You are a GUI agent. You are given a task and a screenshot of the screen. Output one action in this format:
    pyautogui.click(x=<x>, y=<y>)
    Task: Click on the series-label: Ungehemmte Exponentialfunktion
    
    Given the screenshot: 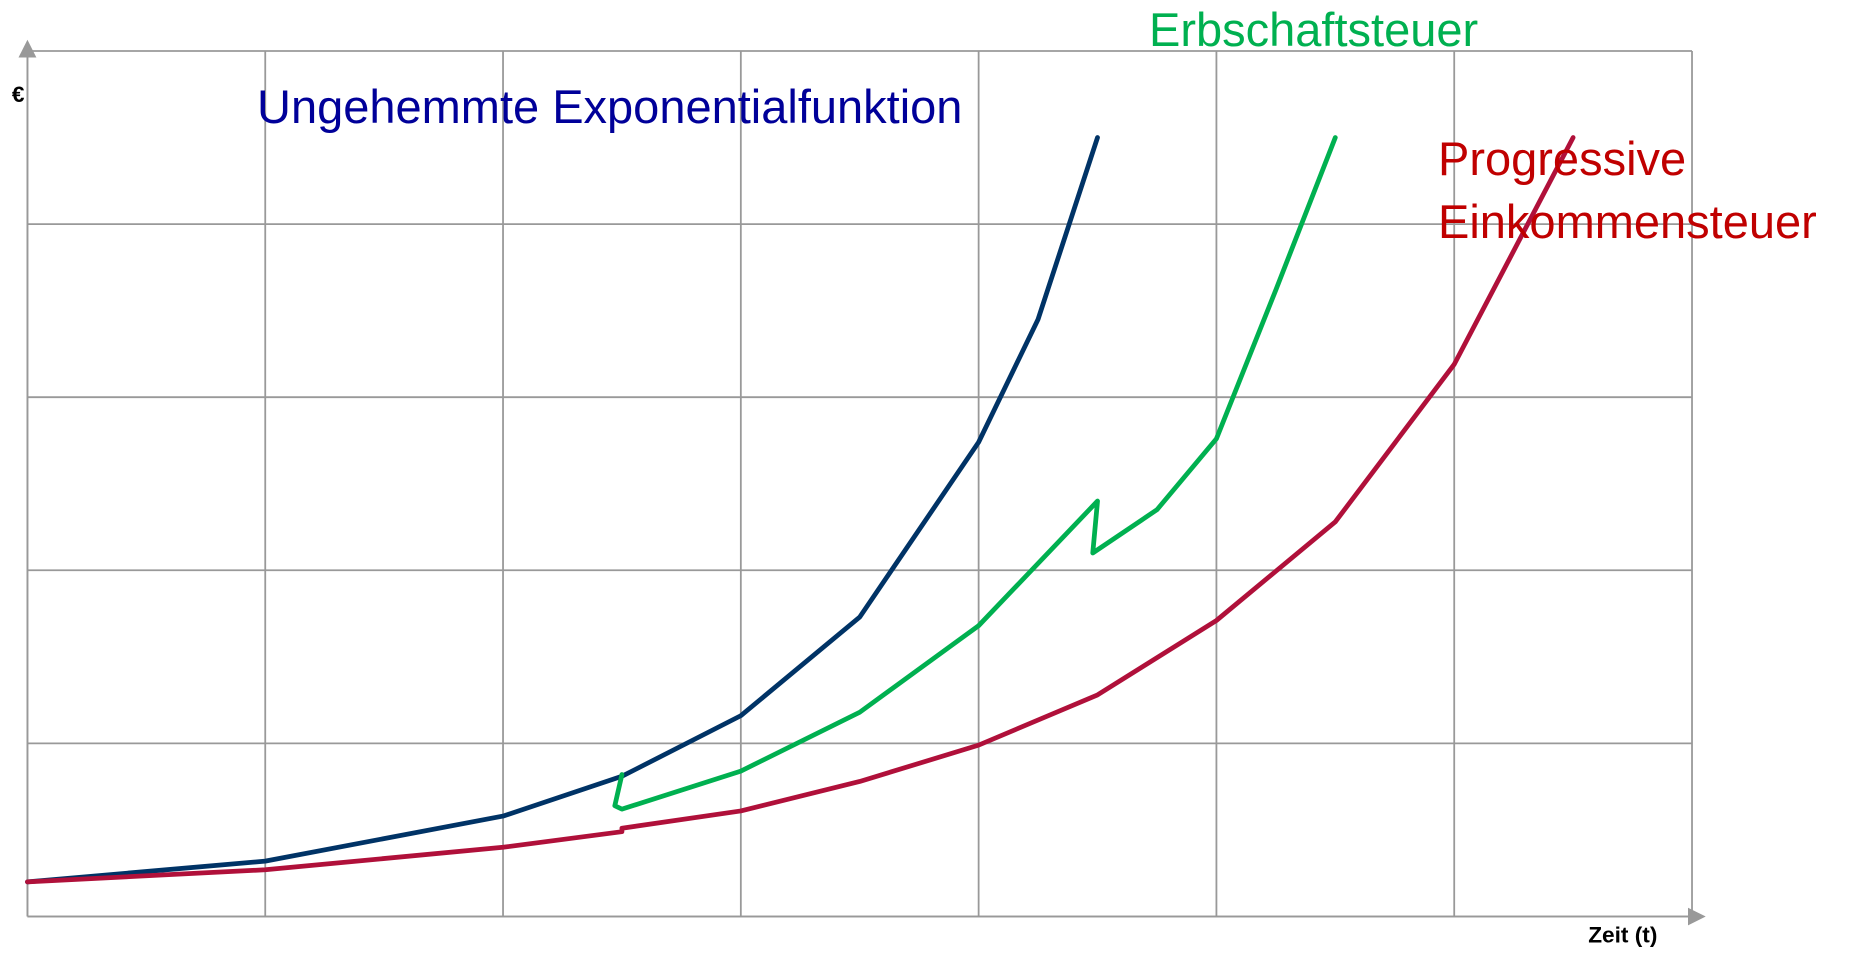 What is the action you would take?
    pyautogui.click(x=610, y=106)
    